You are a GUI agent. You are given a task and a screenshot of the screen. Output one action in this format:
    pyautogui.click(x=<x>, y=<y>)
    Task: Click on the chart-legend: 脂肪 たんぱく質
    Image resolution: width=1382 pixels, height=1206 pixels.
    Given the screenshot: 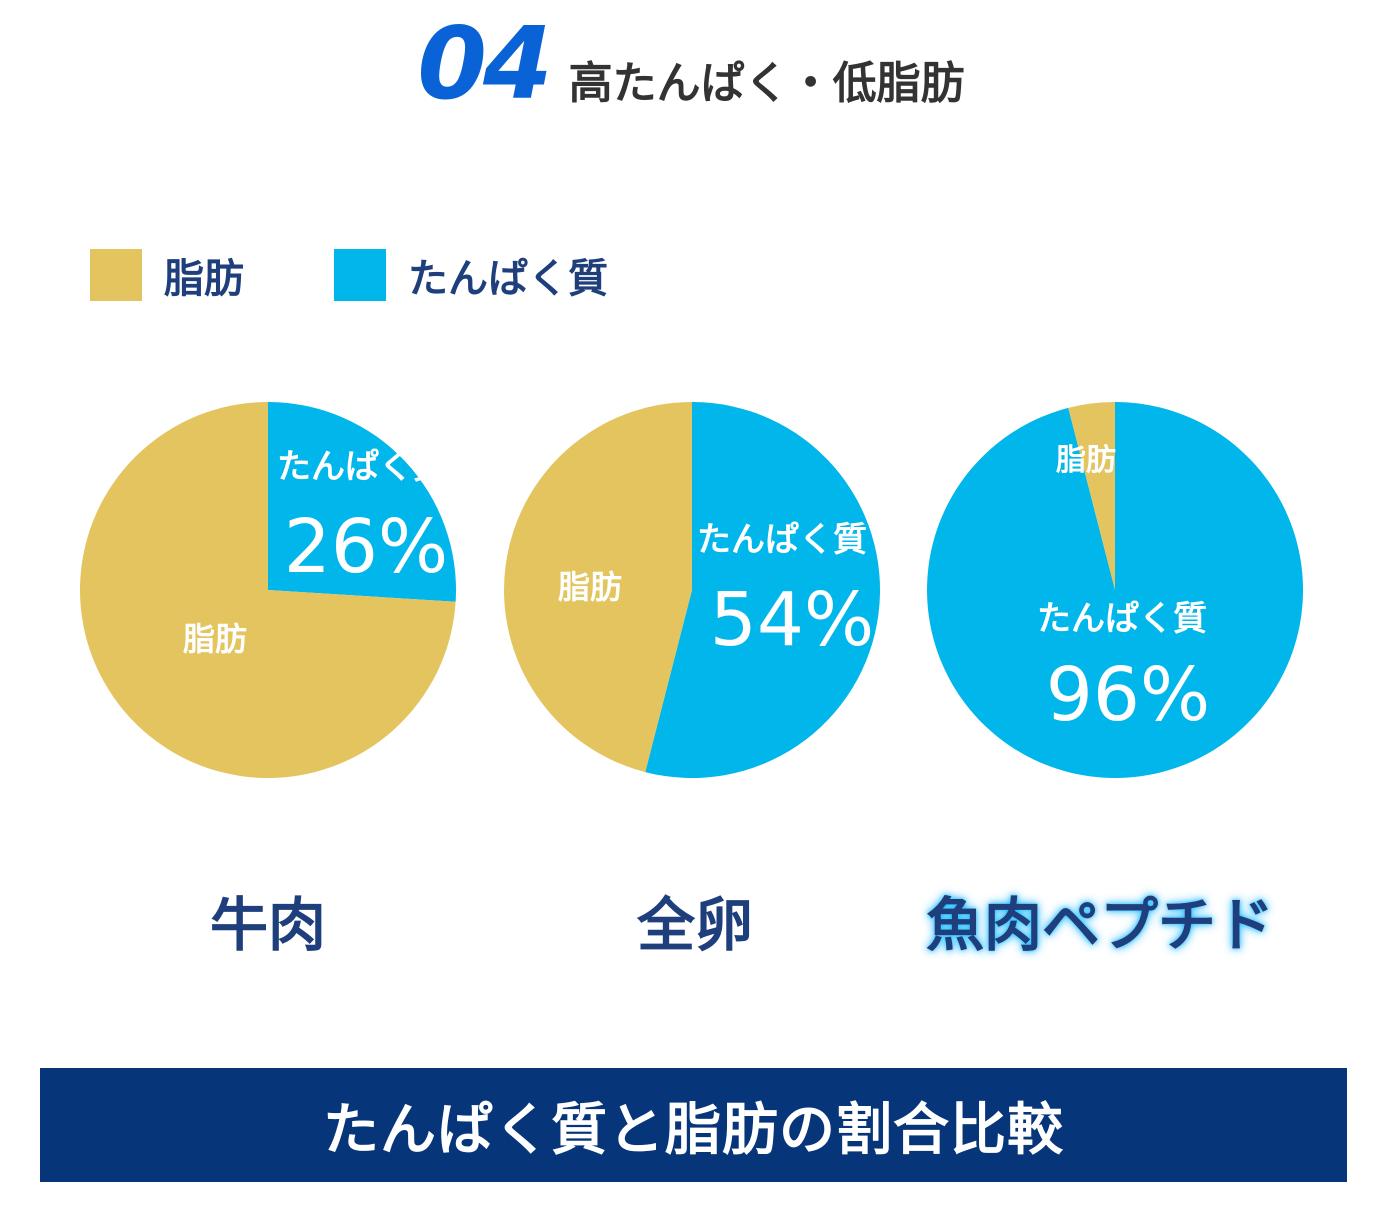 What is the action you would take?
    pyautogui.click(x=394, y=275)
    